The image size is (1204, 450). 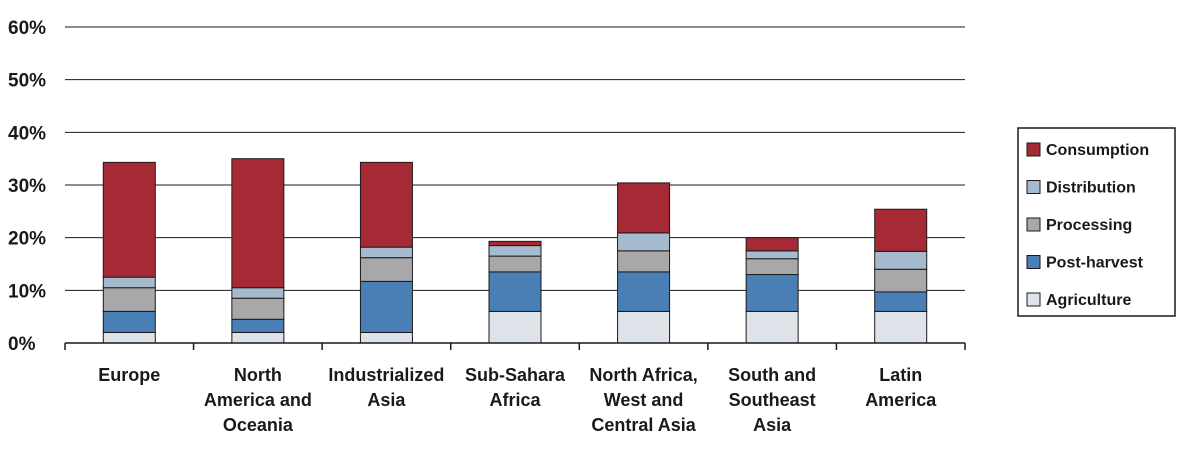 I want to click on x-category-label: Sub-Sahara Africa, so click(x=515, y=387).